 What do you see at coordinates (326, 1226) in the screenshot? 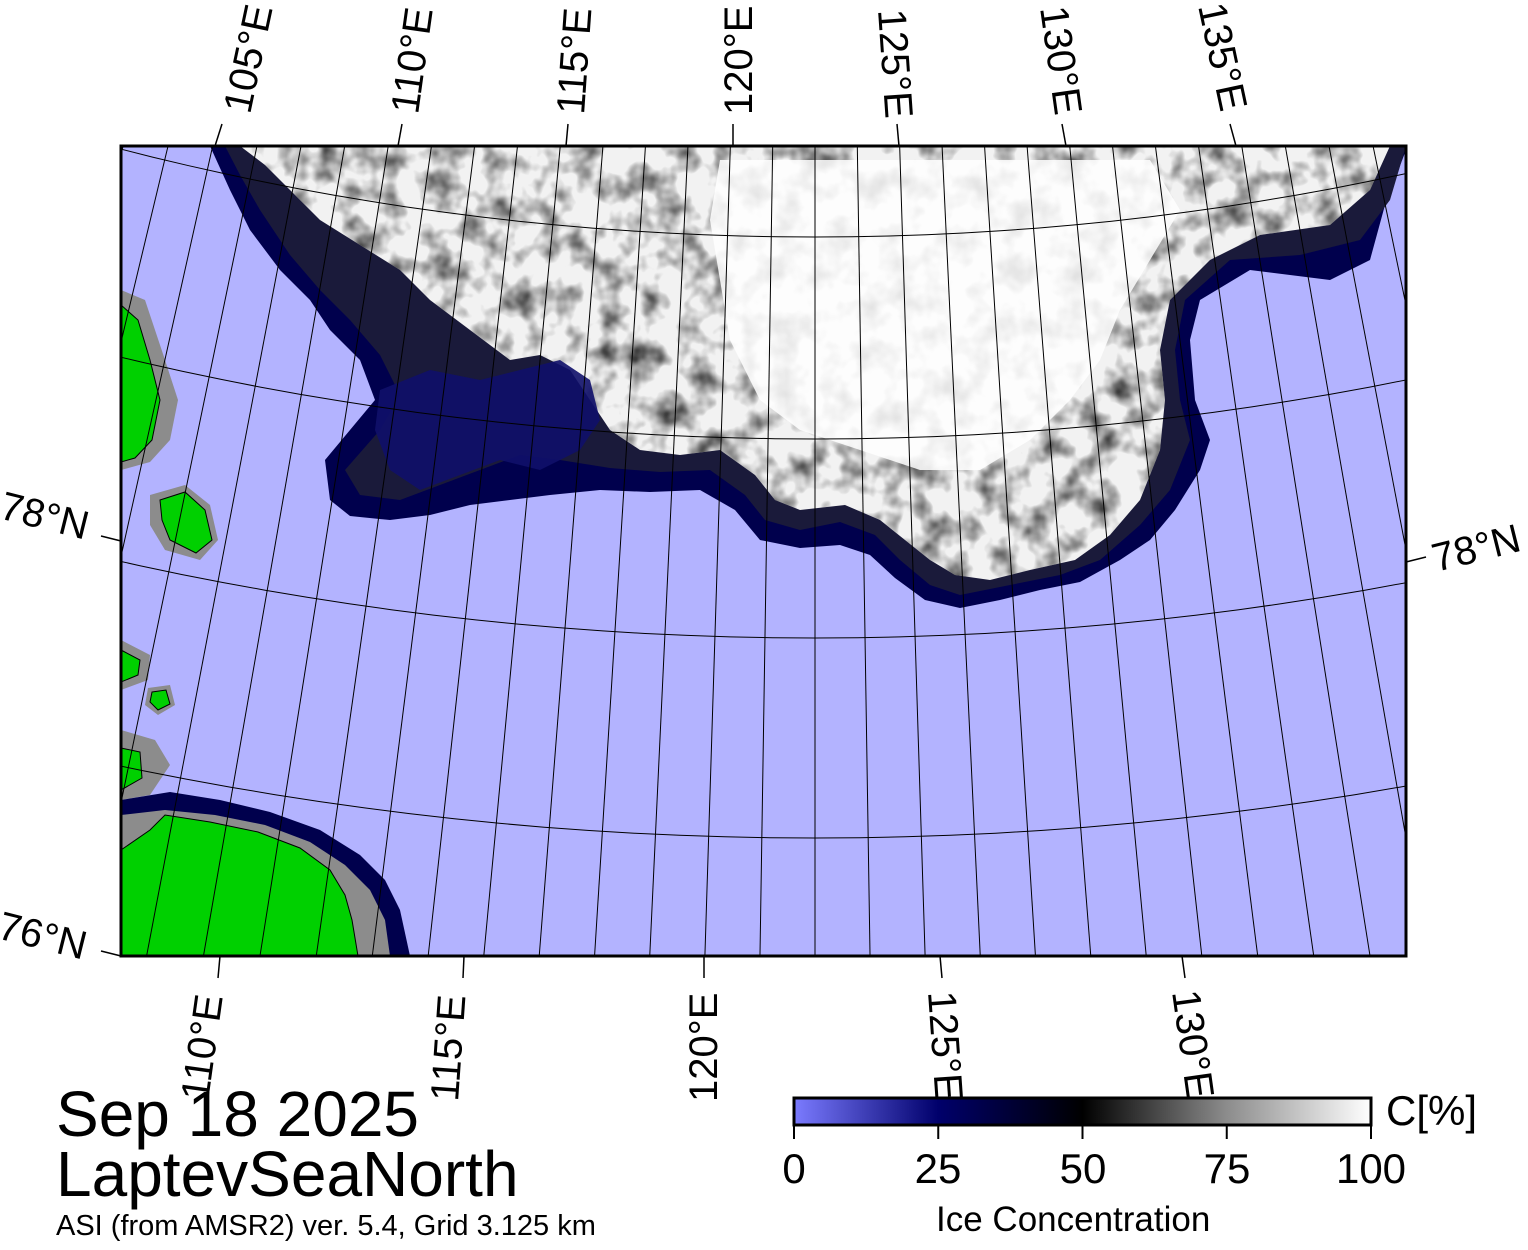
I see `data-source: ASI (from AMSR2) ver. 5.4, Grid 3.125 km` at bounding box center [326, 1226].